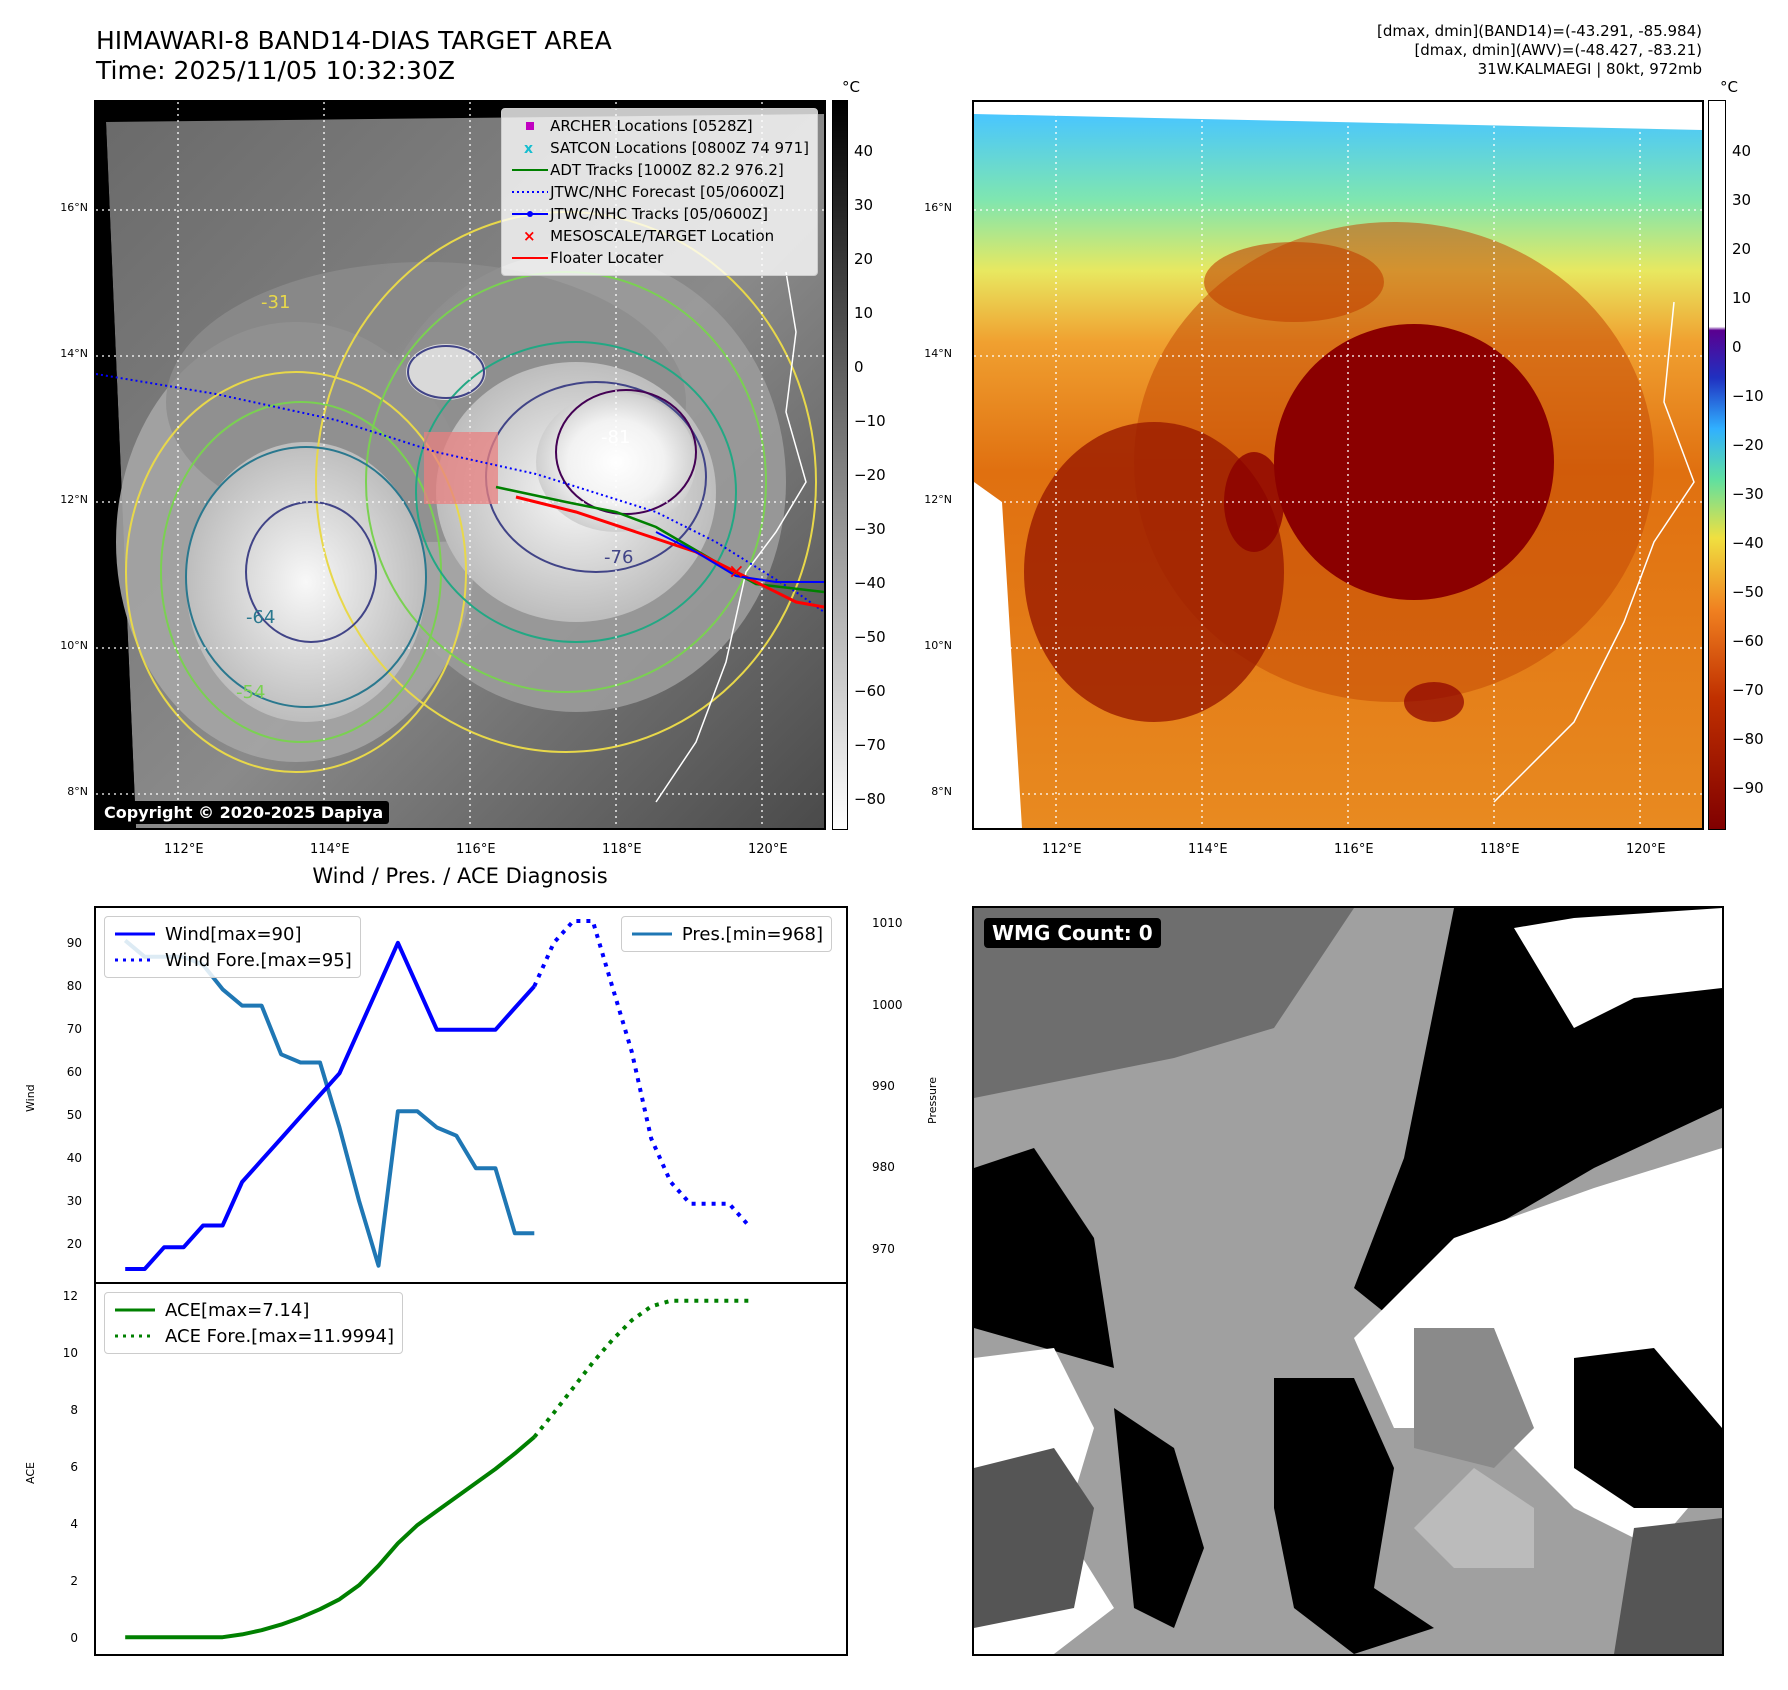  I want to click on cbar-right-tick: −20, so click(1748, 445).